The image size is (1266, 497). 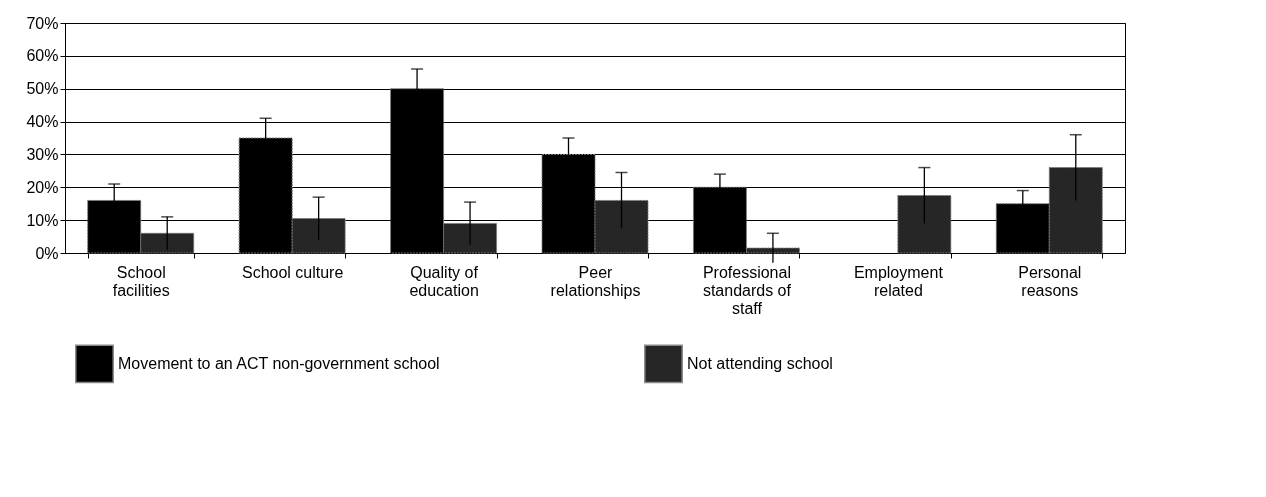 What do you see at coordinates (141, 281) in the screenshot?
I see `x-tick-label: School facilities` at bounding box center [141, 281].